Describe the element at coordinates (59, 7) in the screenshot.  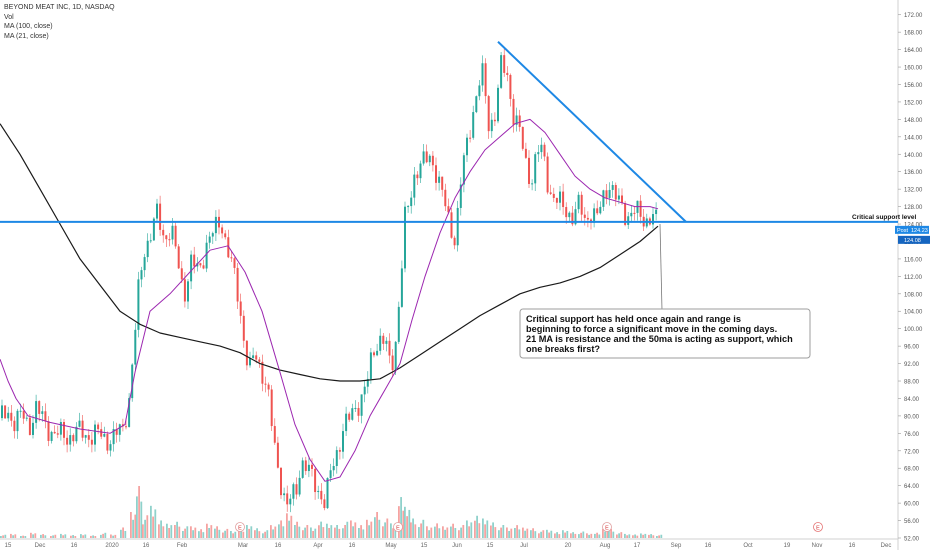
I see `legend-symbol: BEYOND MEAT INC, 1D, NASDAQ` at that location.